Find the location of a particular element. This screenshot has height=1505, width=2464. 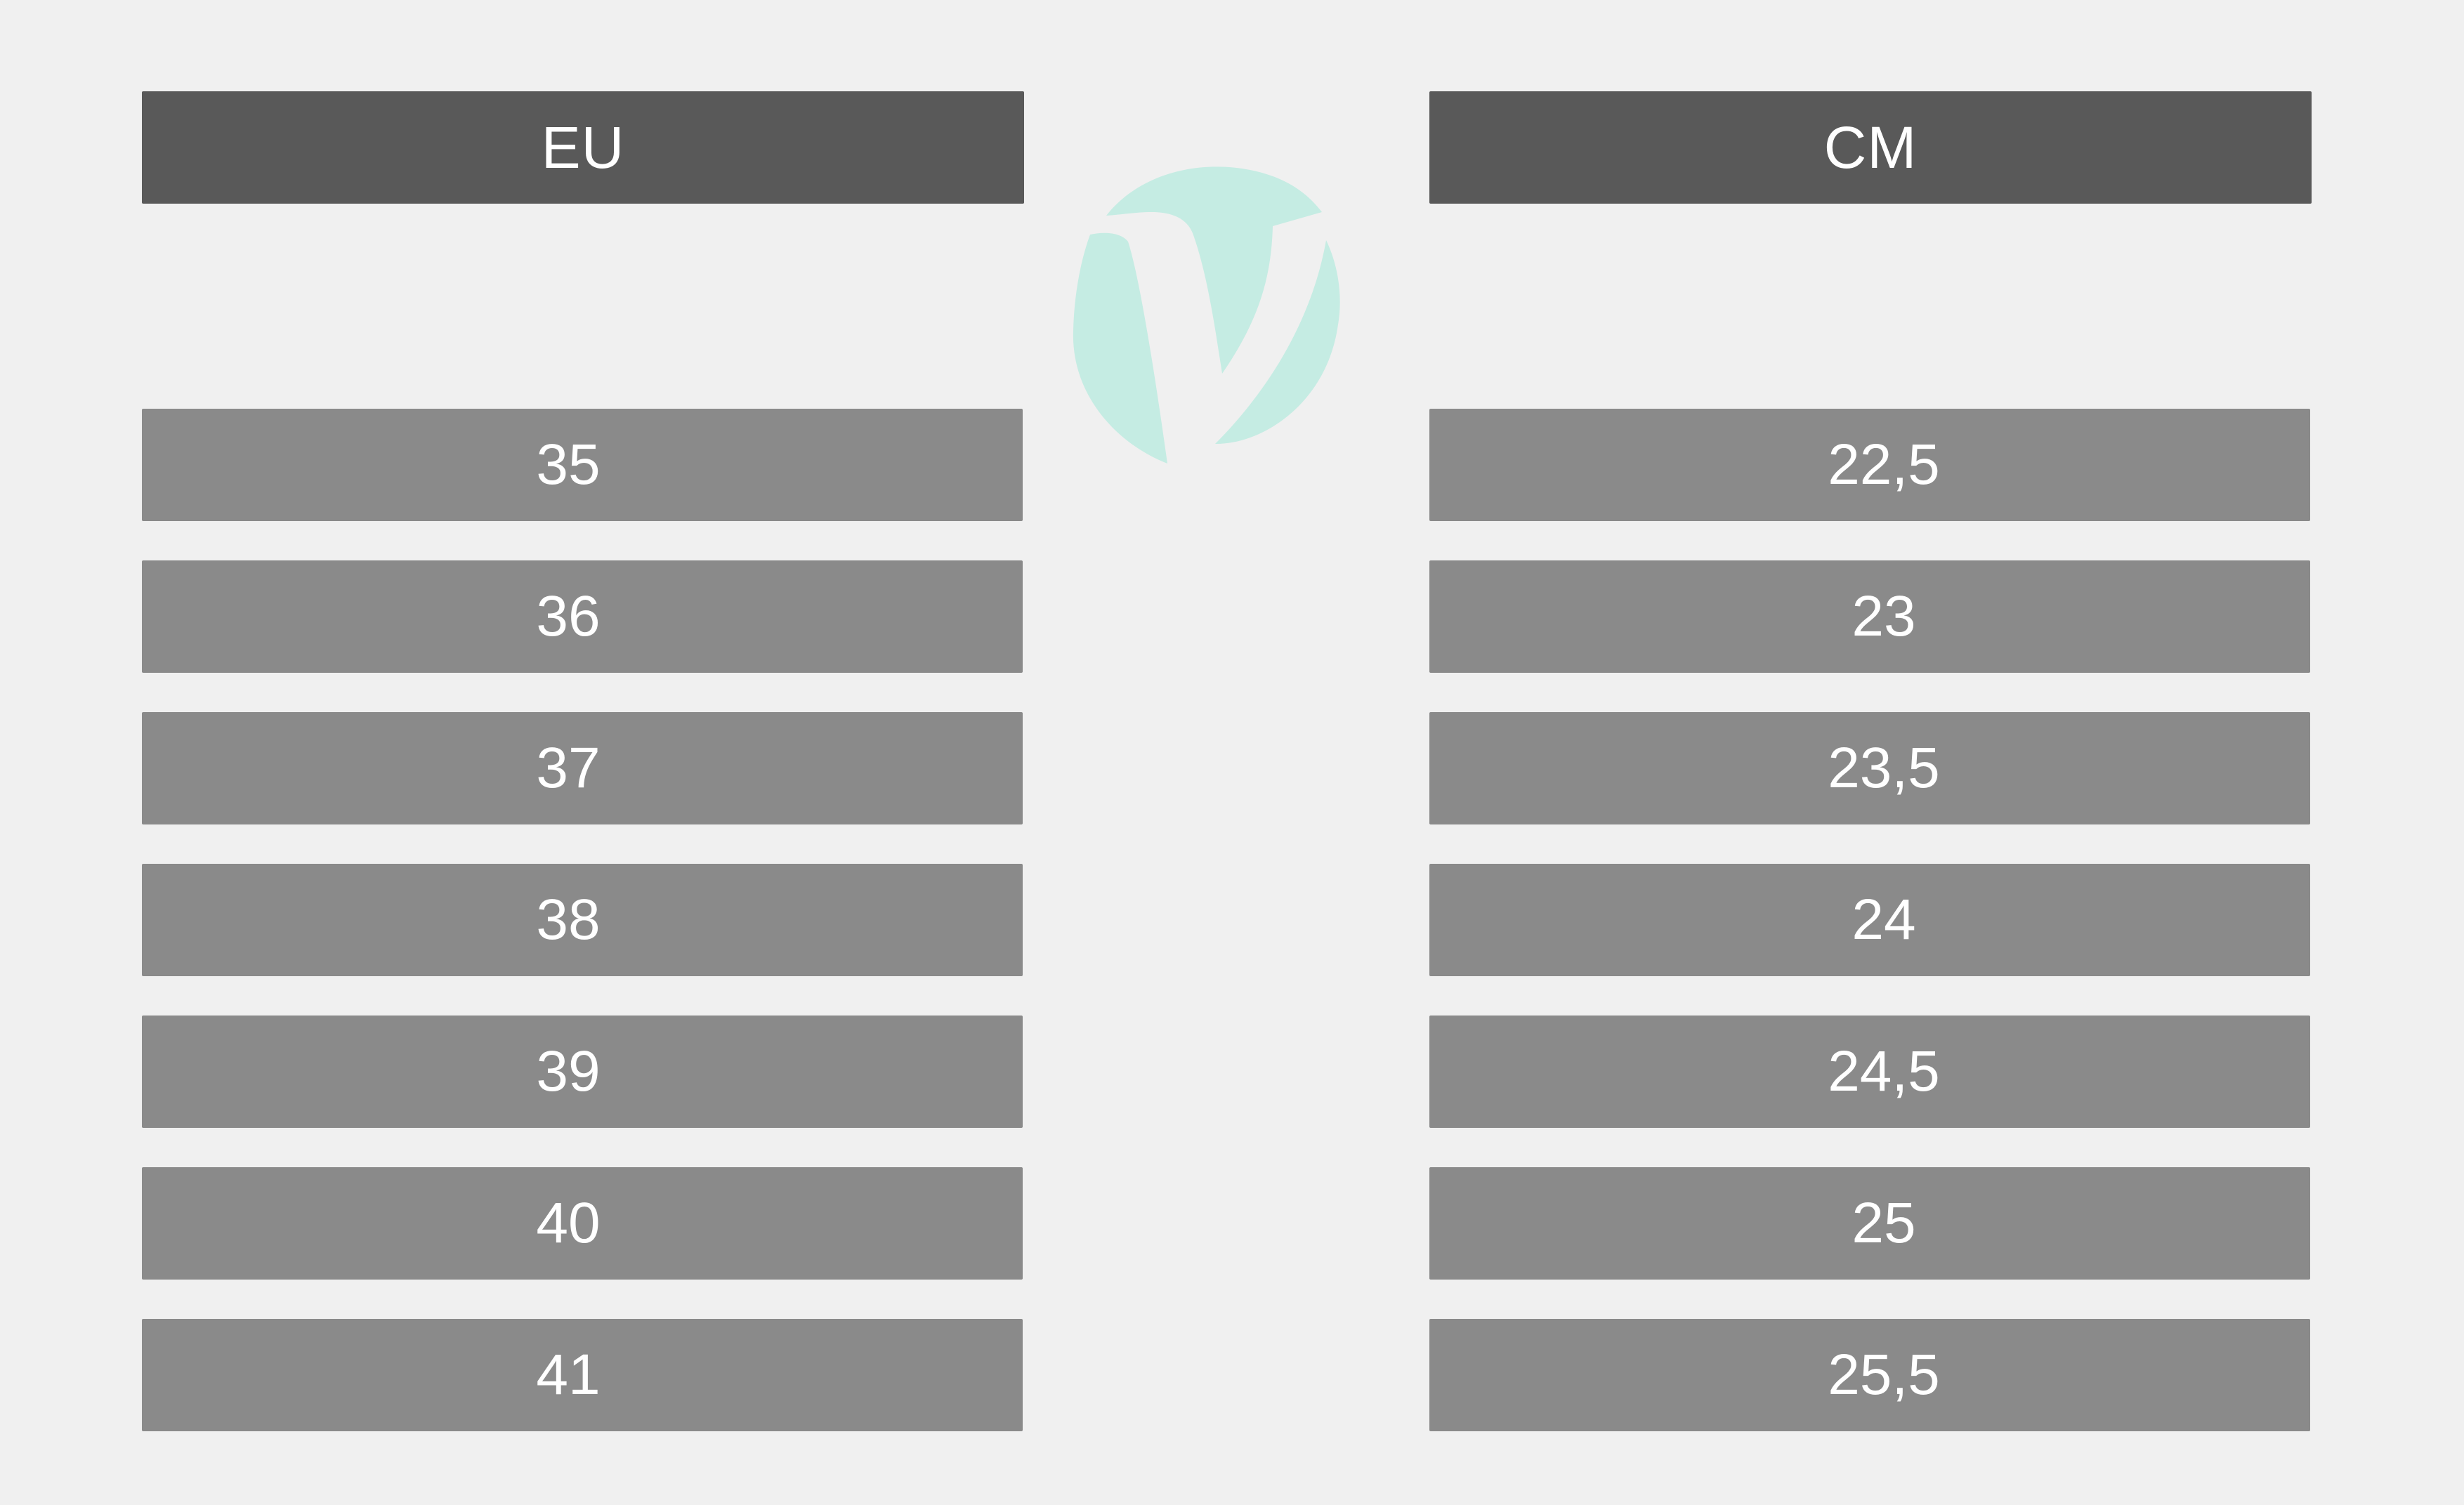

cm-size-cell: 24 is located at coordinates (1869, 920).